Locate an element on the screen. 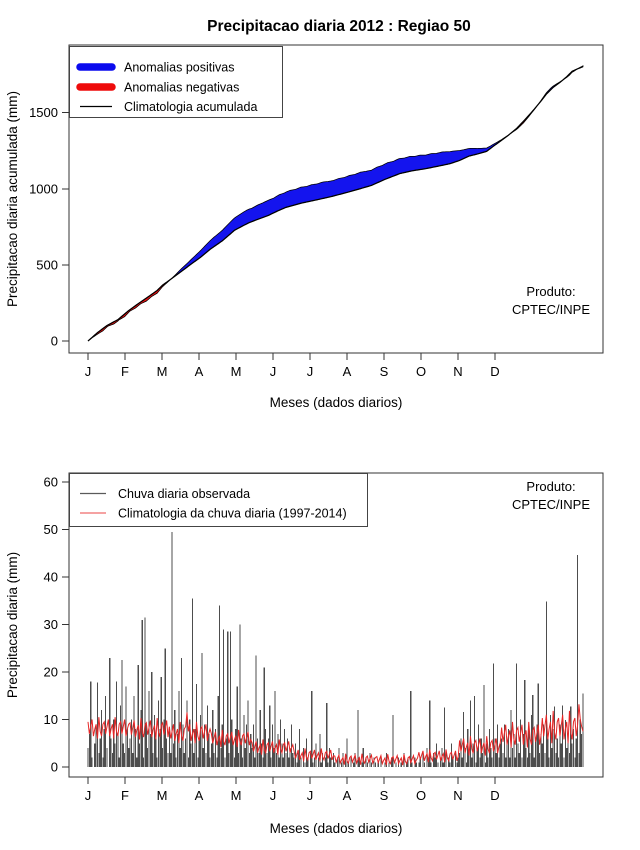  bottom-product-label: Produto: is located at coordinates (550, 486).